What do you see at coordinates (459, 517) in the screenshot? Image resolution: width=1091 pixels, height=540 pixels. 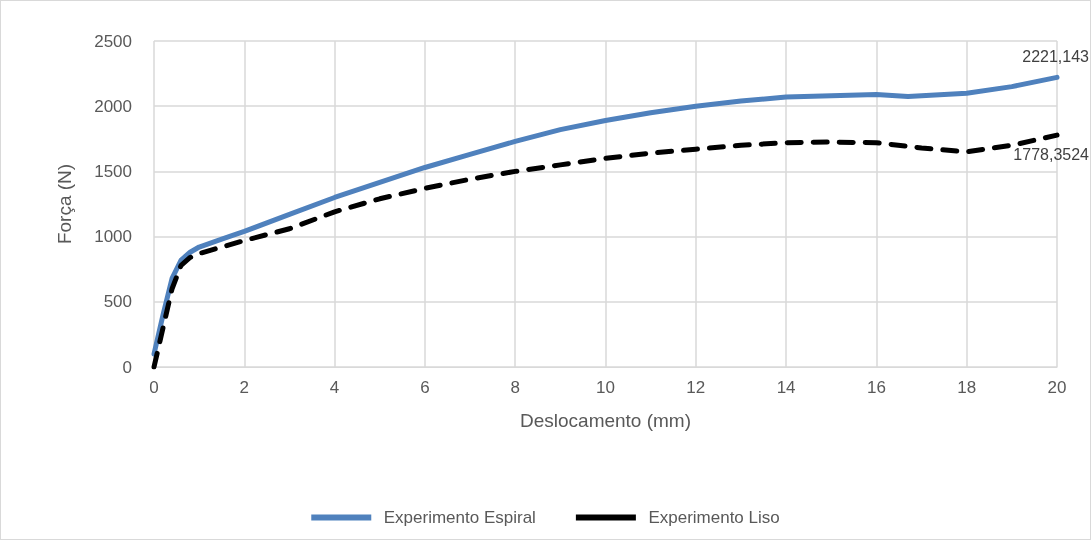 I see `legend-label: Experimento Espiral` at bounding box center [459, 517].